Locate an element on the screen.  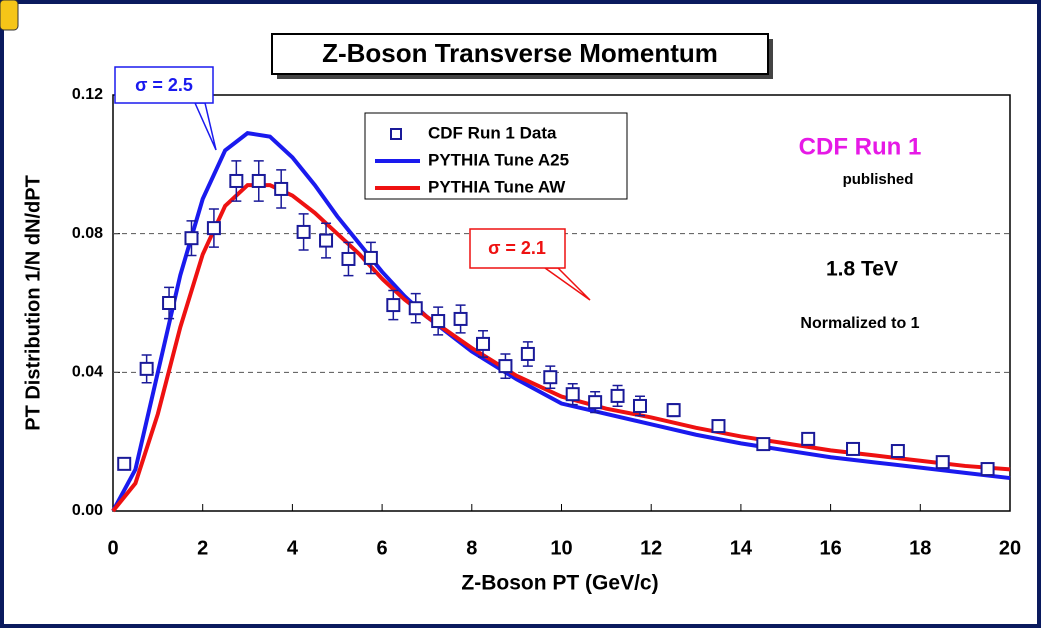
y-axis-label: PT Distribution 1/N dN/dPT is located at coordinates (33, 303).